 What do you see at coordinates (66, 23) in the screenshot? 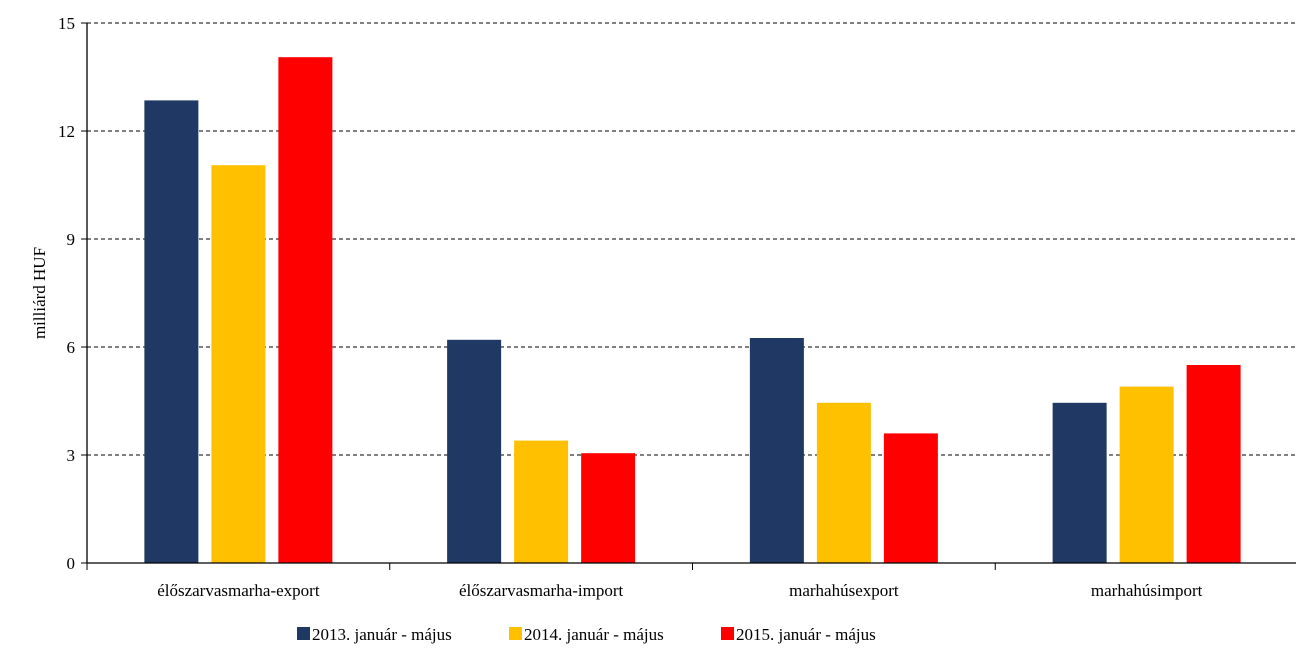
I see `y-tick-label: 15` at bounding box center [66, 23].